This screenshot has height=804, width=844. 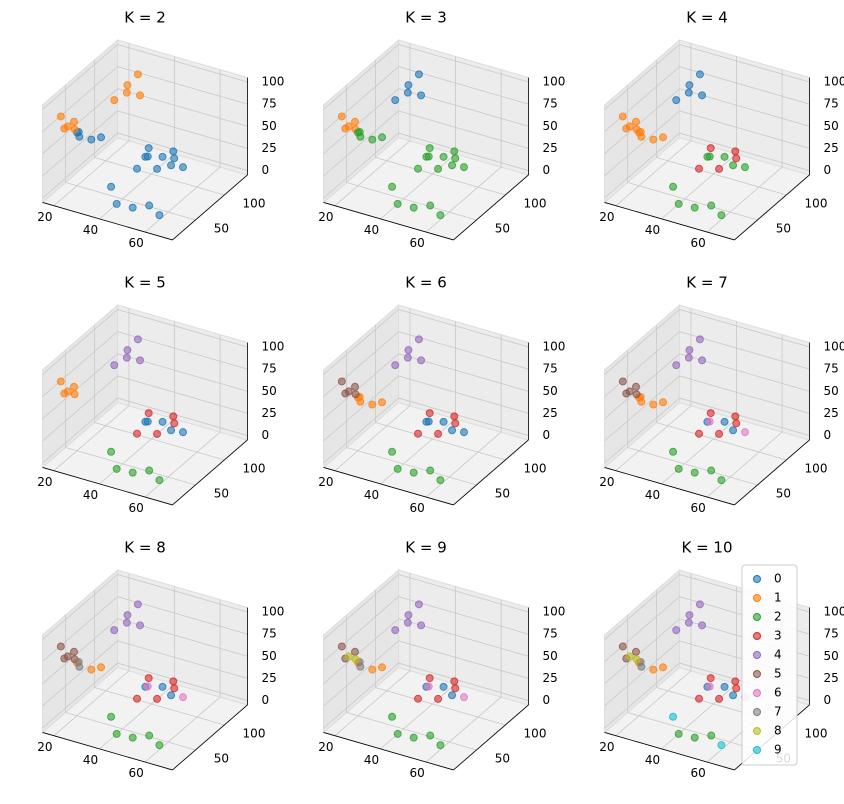 I want to click on y-axis-line, so click(x=772, y=207).